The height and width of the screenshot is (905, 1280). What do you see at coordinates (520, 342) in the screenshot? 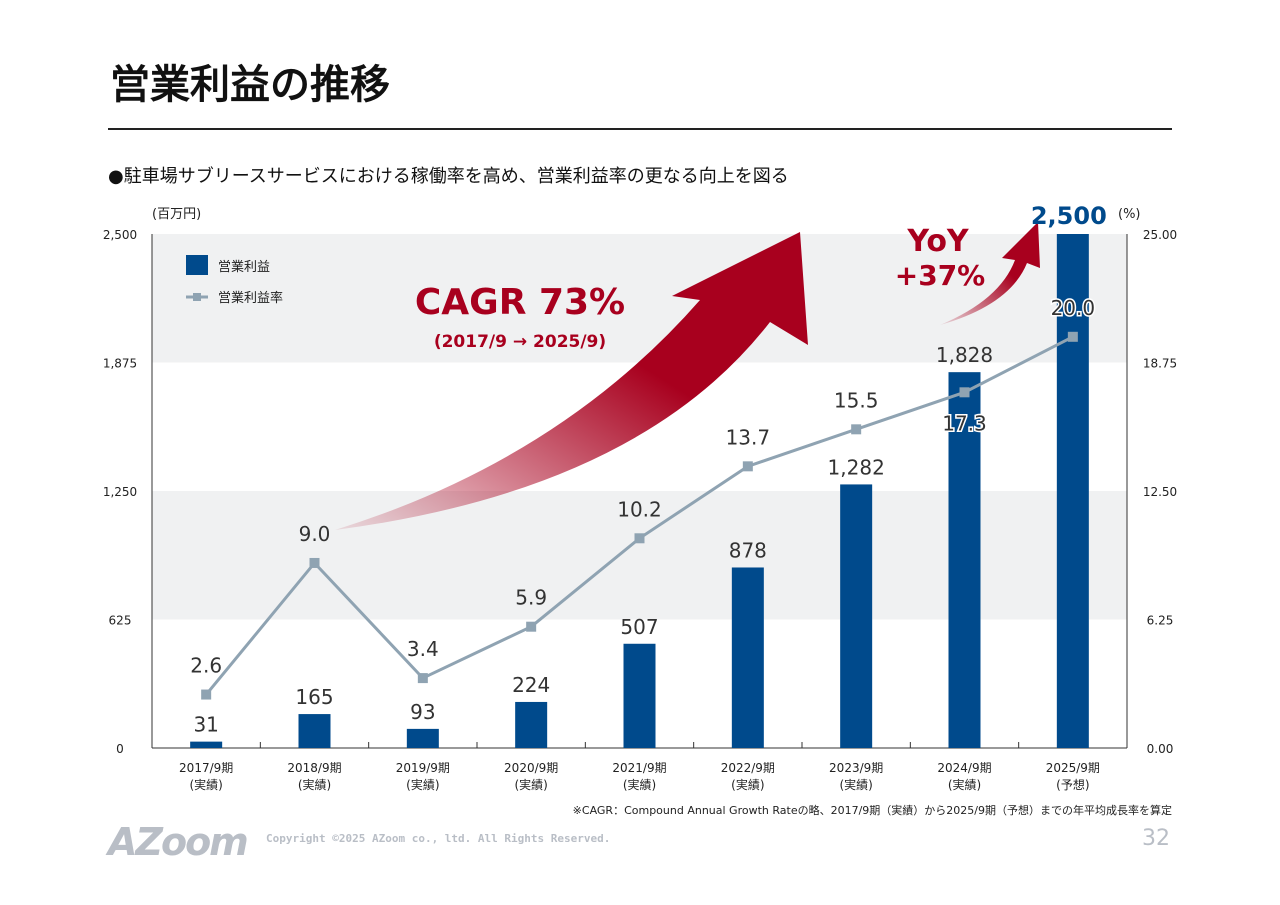
I see `cagr-period: (2017/9 → 2025/9)` at bounding box center [520, 342].